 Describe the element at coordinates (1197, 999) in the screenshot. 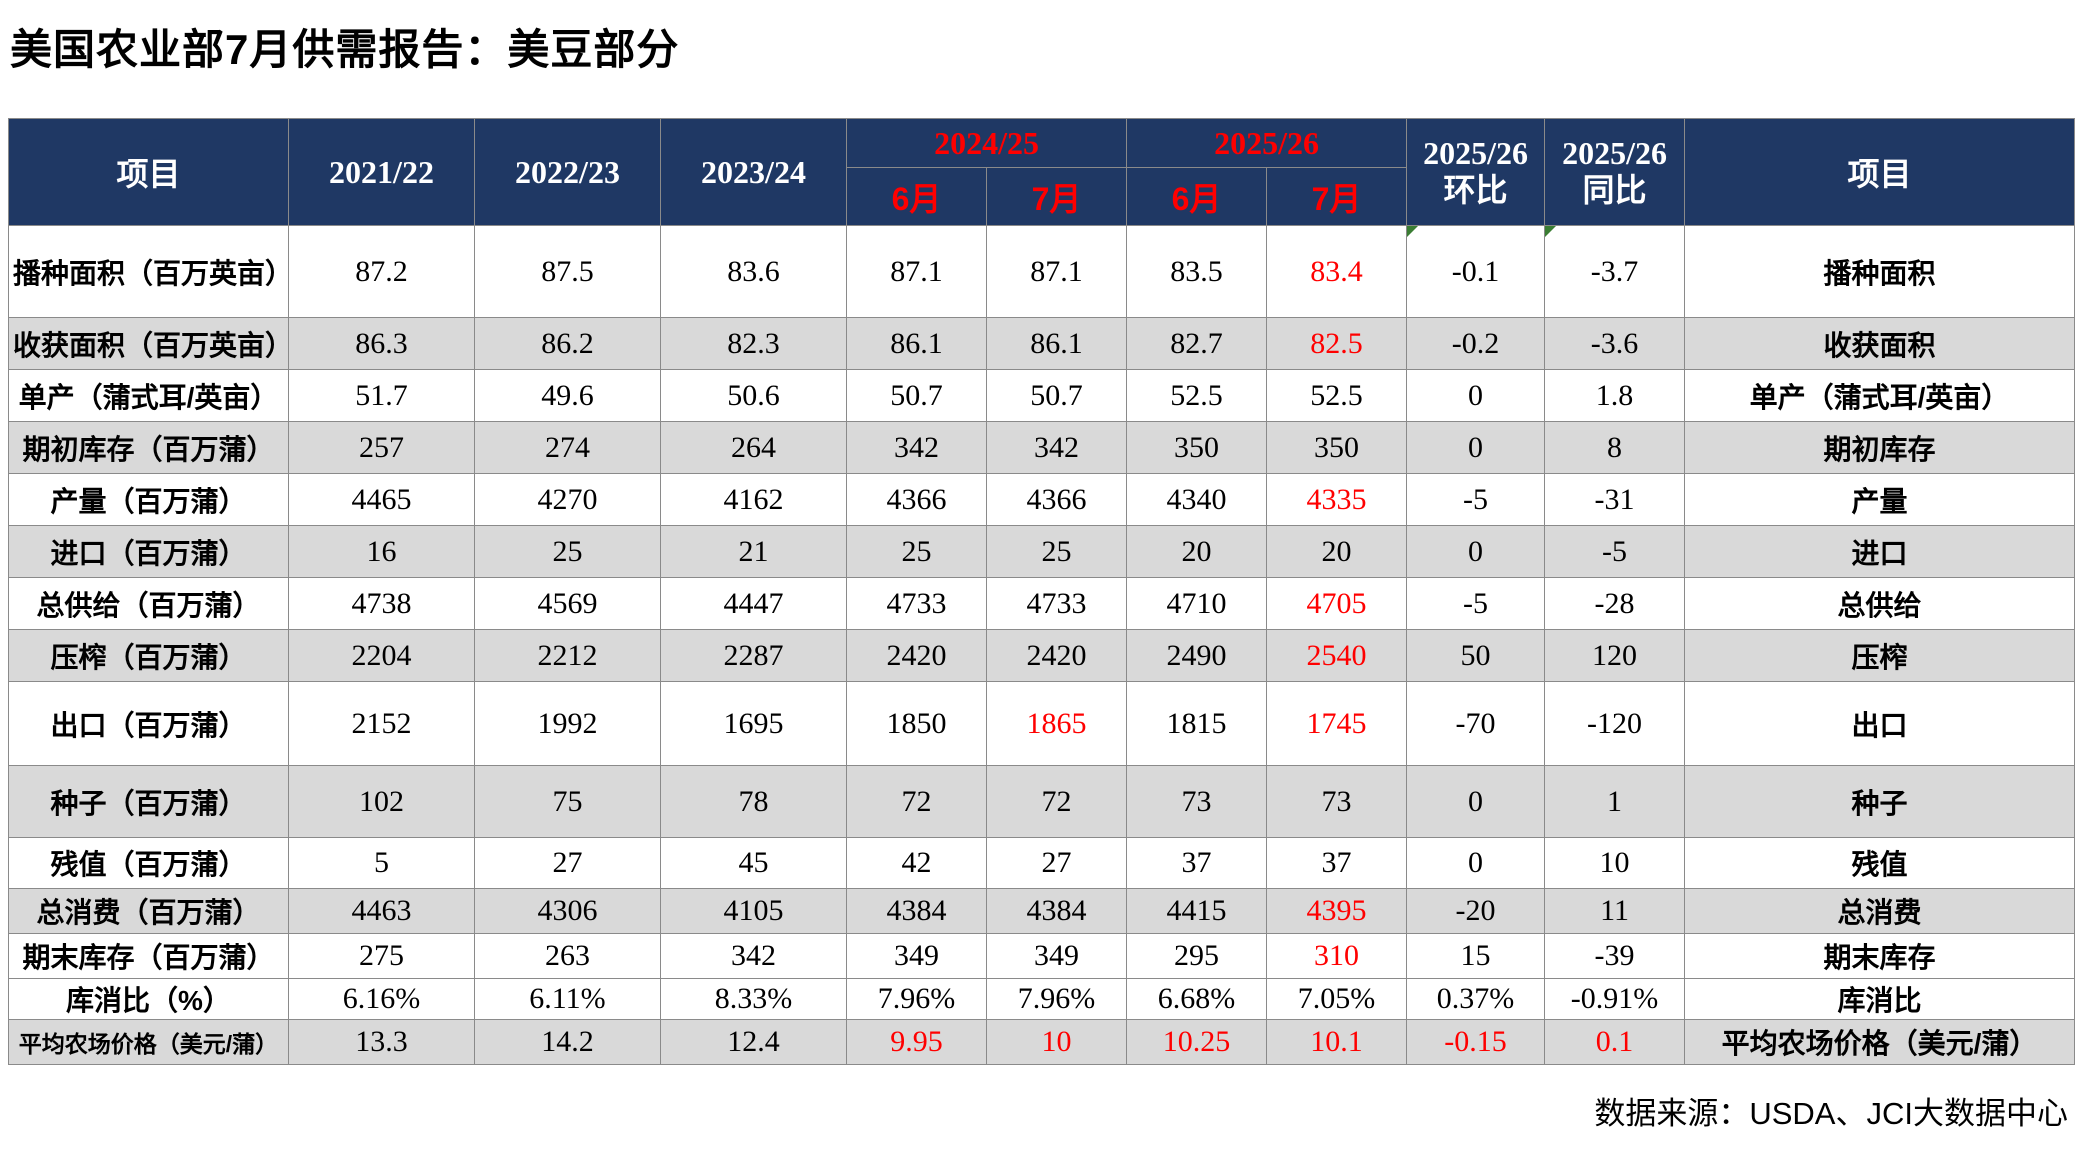

I see `cell-r13-c5: 6.68%` at that location.